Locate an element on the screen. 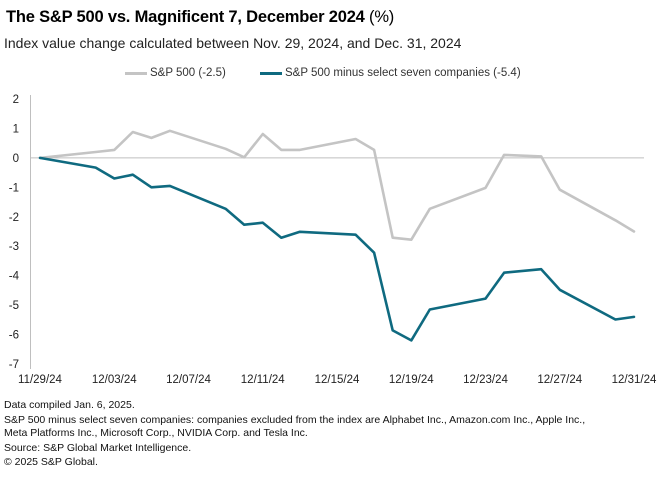 The image size is (660, 481). x-tick-label: 12/19/24 is located at coordinates (411, 380).